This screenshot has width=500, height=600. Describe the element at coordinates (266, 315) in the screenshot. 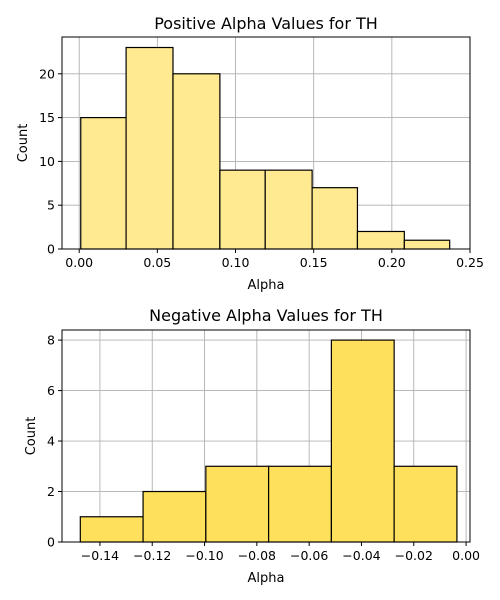

I see `chart-title: Negative Alpha Values for TH` at that location.